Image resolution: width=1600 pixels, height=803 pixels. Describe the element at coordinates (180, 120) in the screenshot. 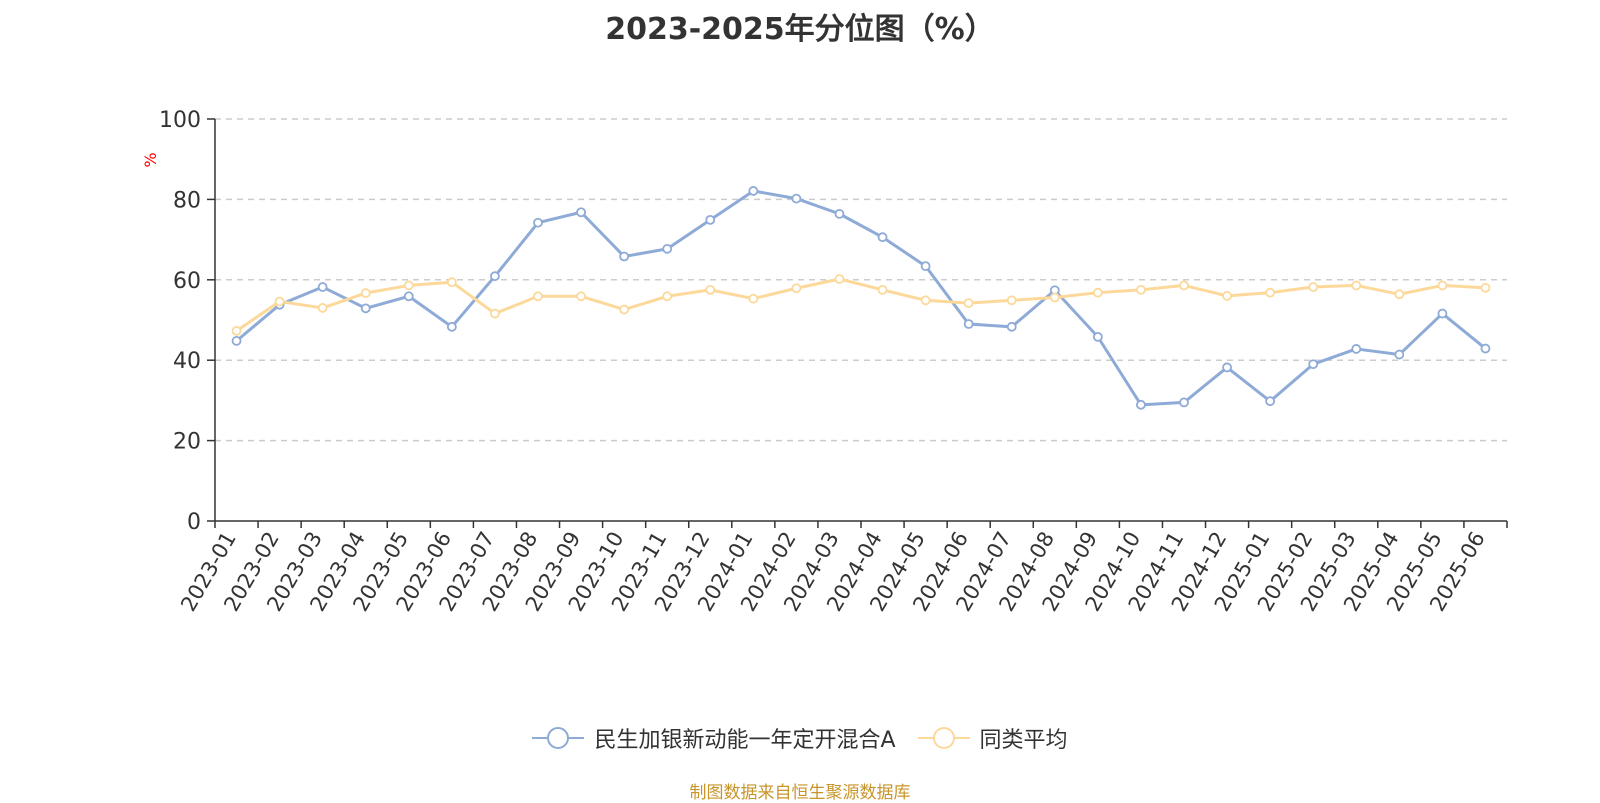

I see `y-tick-label: 100` at that location.